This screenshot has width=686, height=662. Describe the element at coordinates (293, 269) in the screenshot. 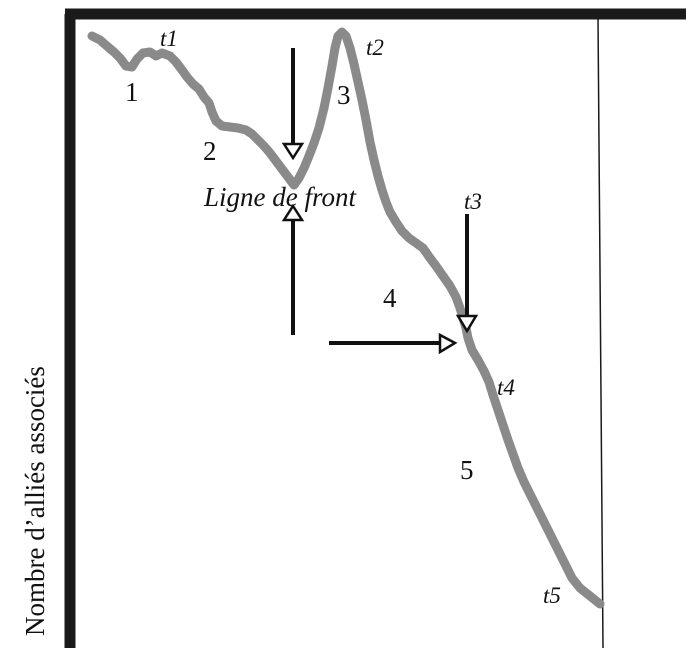

I see `arrow-up-to-front` at that location.